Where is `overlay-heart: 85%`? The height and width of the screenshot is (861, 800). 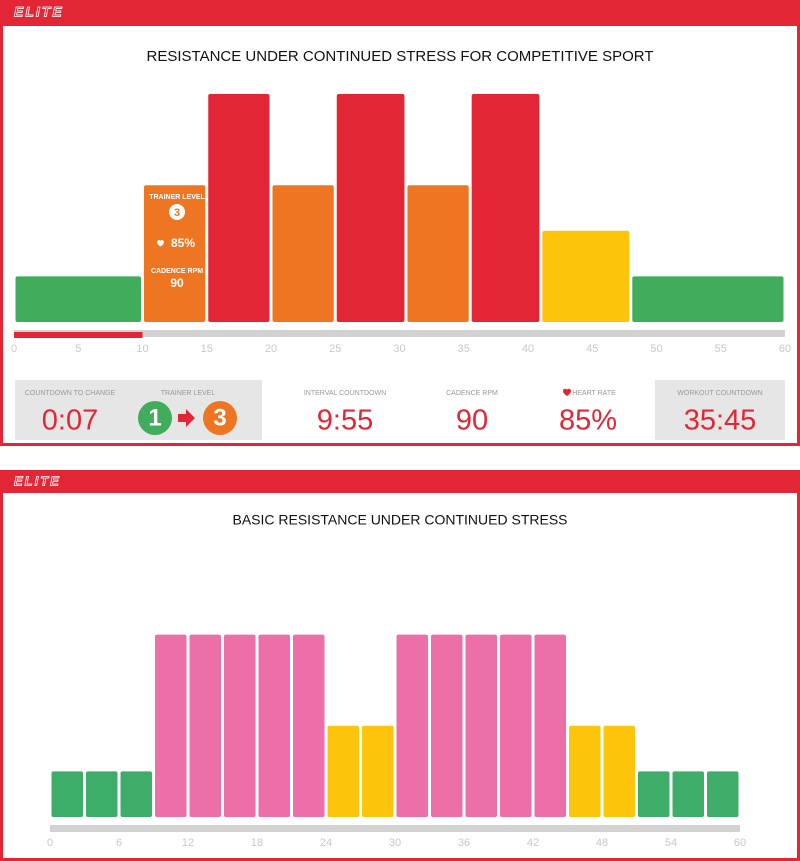
overlay-heart: 85% is located at coordinates (183, 243).